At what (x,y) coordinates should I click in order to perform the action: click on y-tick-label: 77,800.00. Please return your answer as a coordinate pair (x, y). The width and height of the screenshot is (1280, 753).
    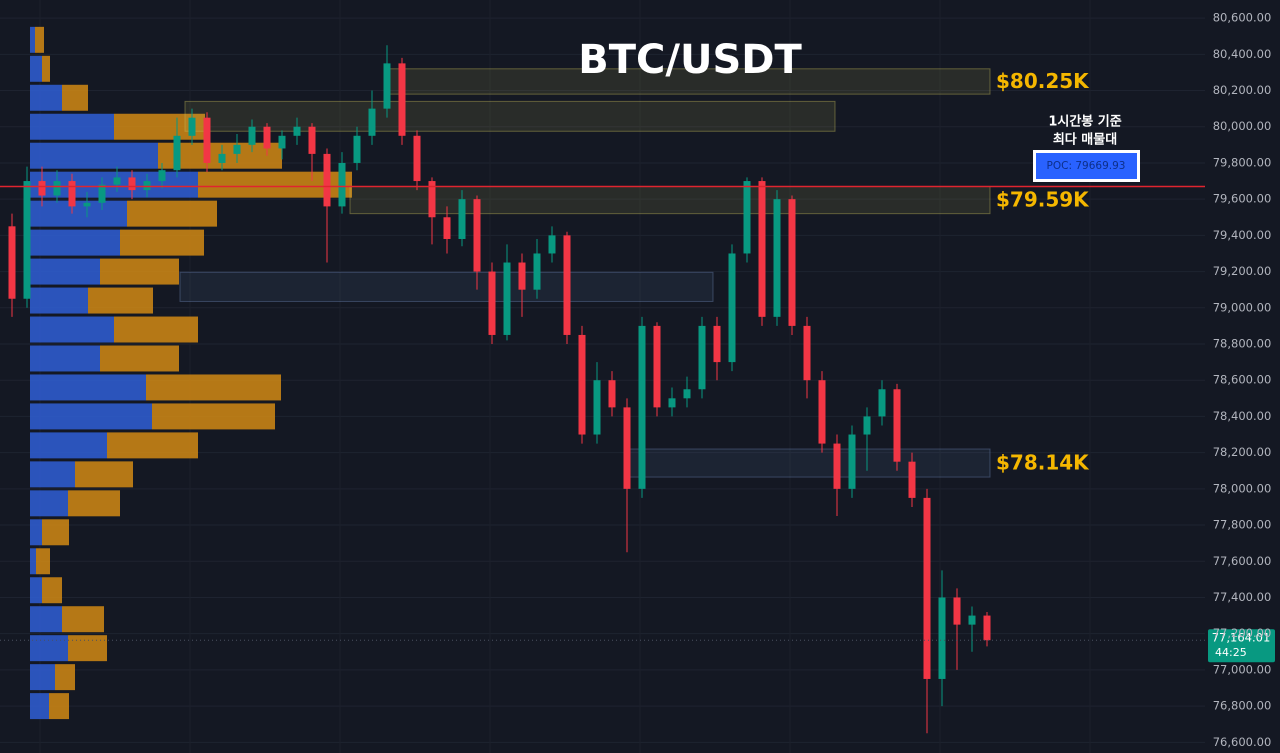
    Looking at the image, I should click on (1242, 525).